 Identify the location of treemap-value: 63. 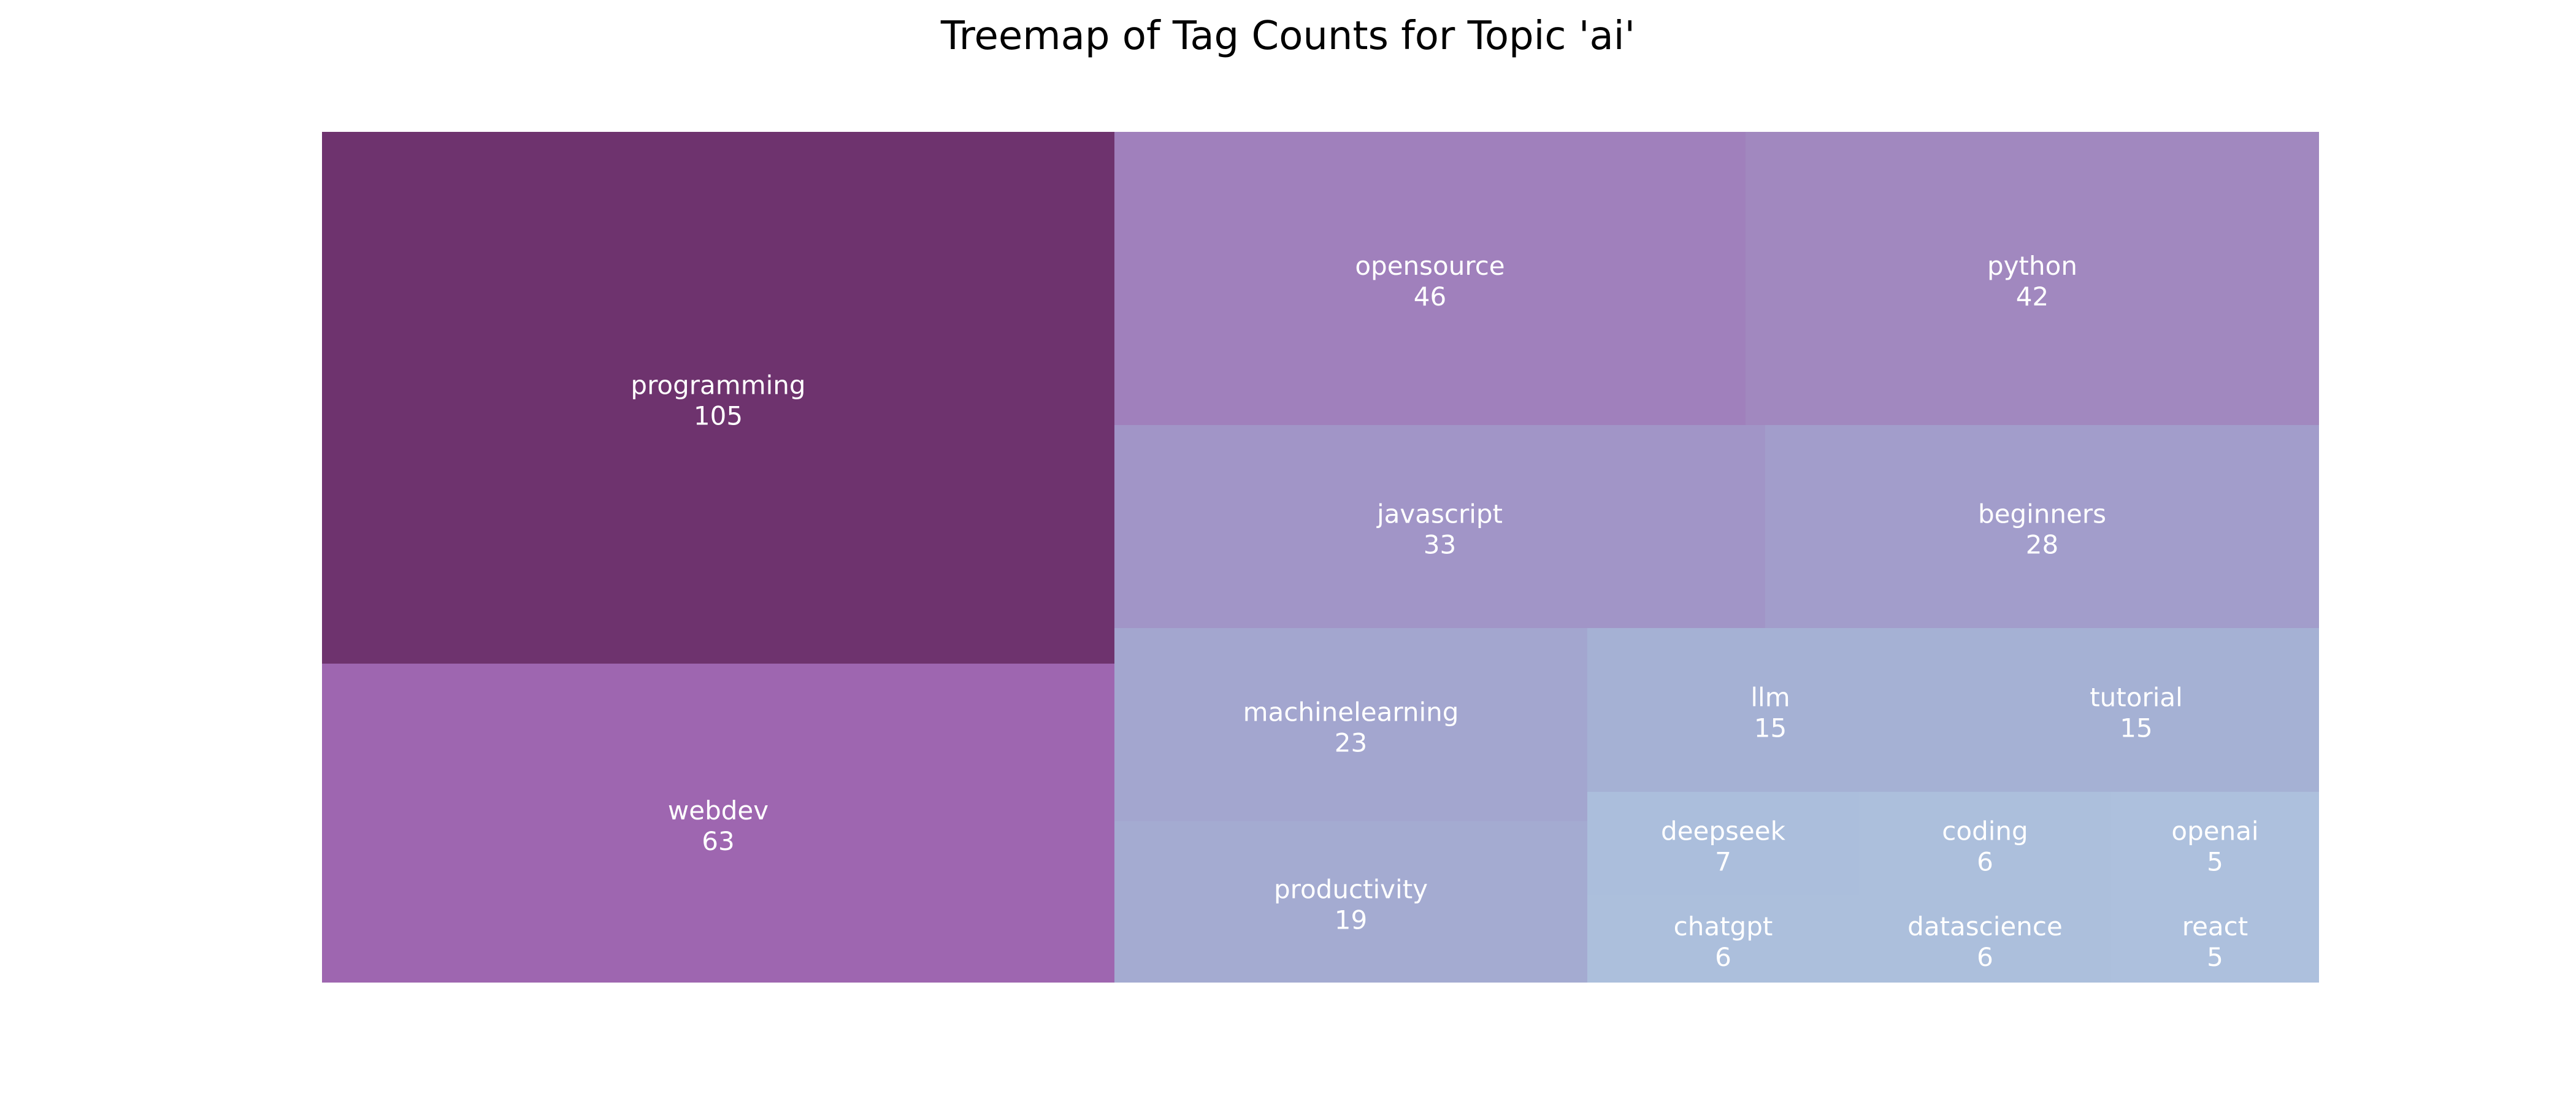
(718, 841).